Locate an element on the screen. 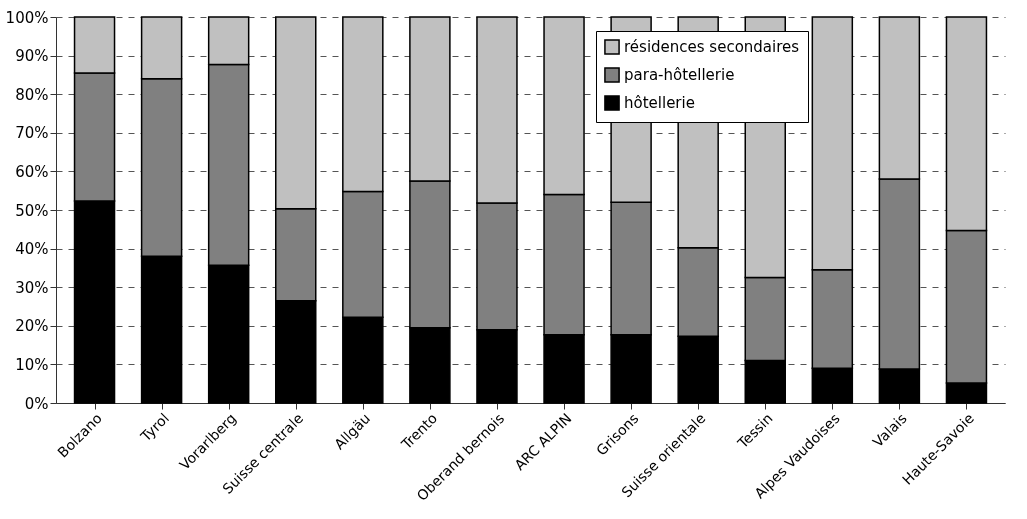 The width and height of the screenshot is (1027, 519). y-tick-label: 50% is located at coordinates (32, 210).